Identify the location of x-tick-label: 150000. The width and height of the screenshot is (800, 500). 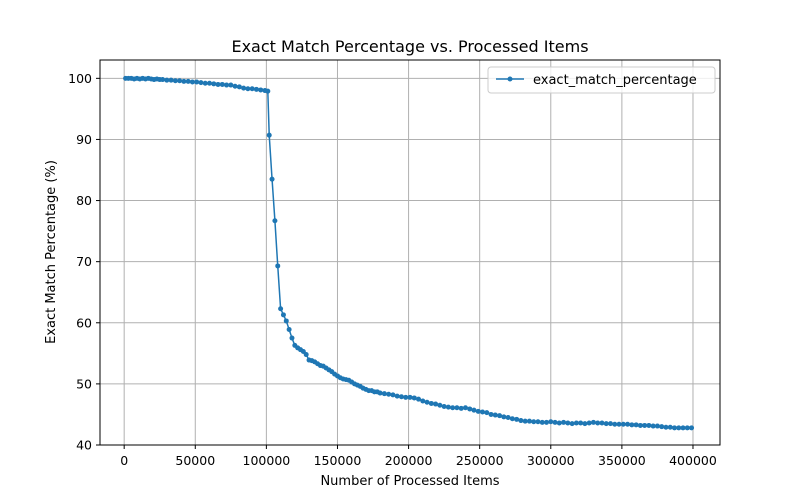
(338, 460).